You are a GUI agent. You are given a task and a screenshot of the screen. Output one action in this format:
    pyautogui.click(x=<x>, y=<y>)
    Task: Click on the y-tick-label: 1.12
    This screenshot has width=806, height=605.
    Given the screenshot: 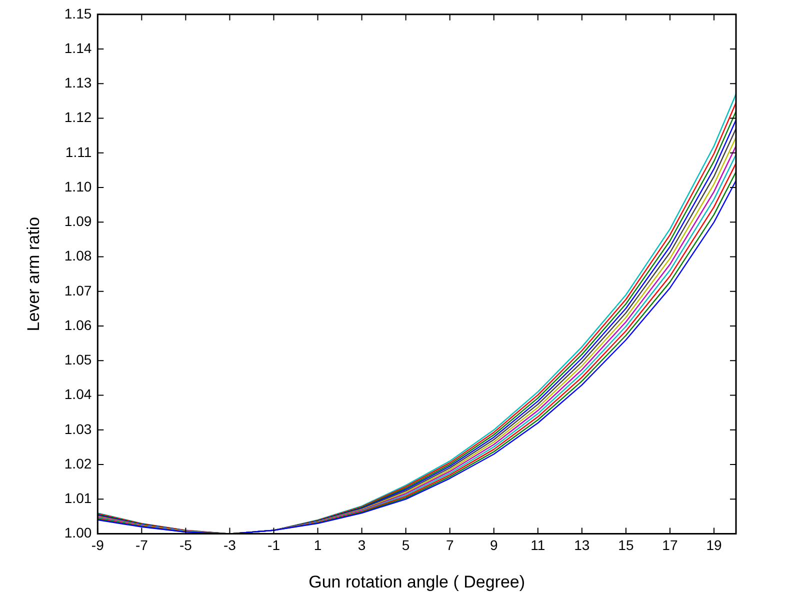 What is the action you would take?
    pyautogui.click(x=78, y=117)
    